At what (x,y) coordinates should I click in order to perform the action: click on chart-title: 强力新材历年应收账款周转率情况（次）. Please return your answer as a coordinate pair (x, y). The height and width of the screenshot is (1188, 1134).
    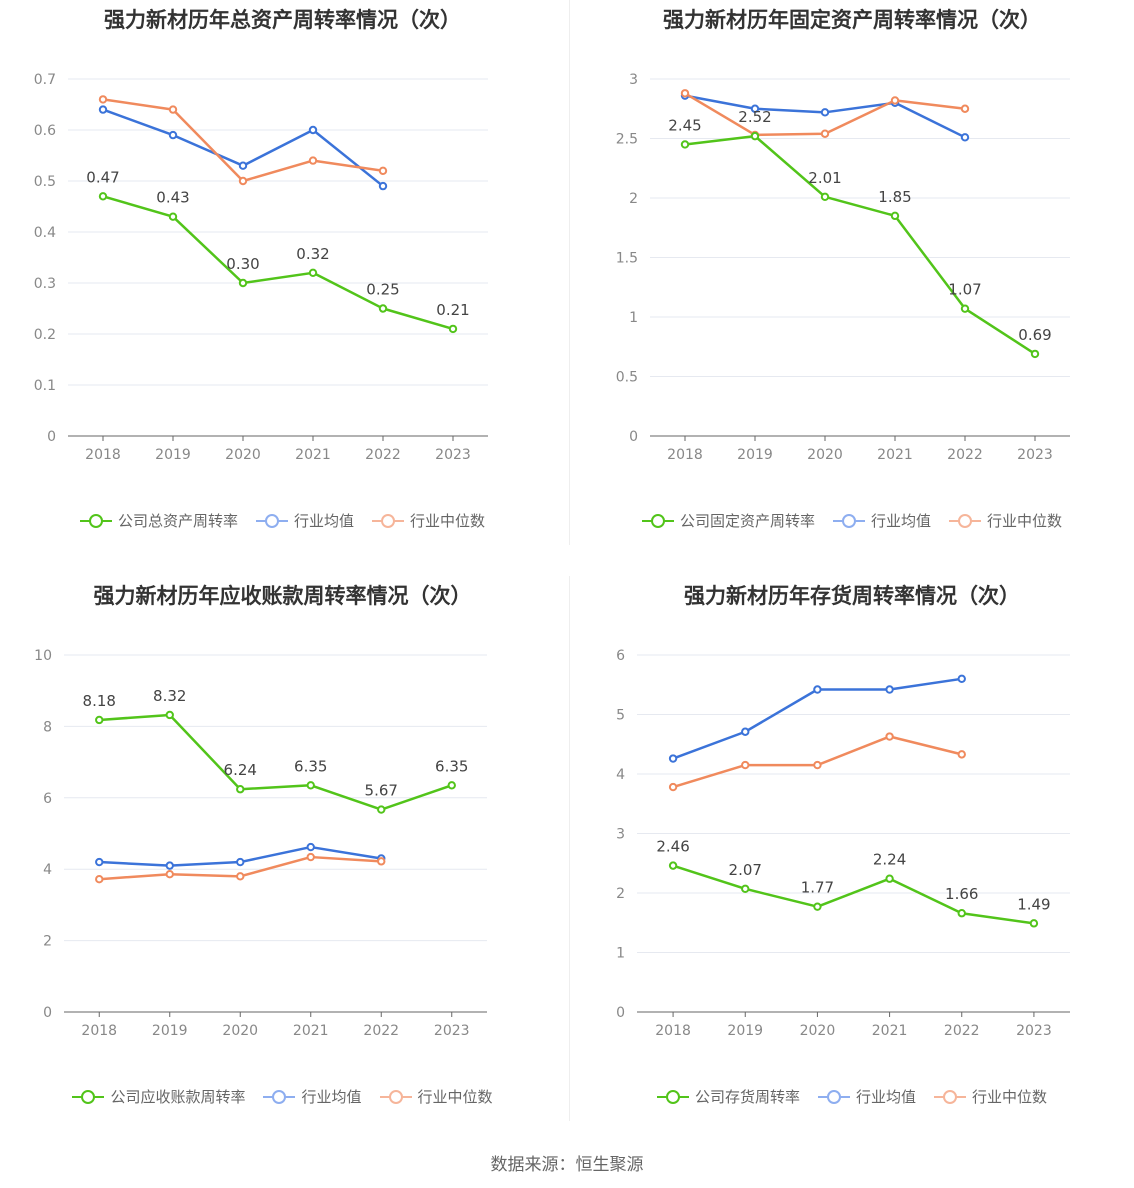
    Looking at the image, I should click on (282, 596).